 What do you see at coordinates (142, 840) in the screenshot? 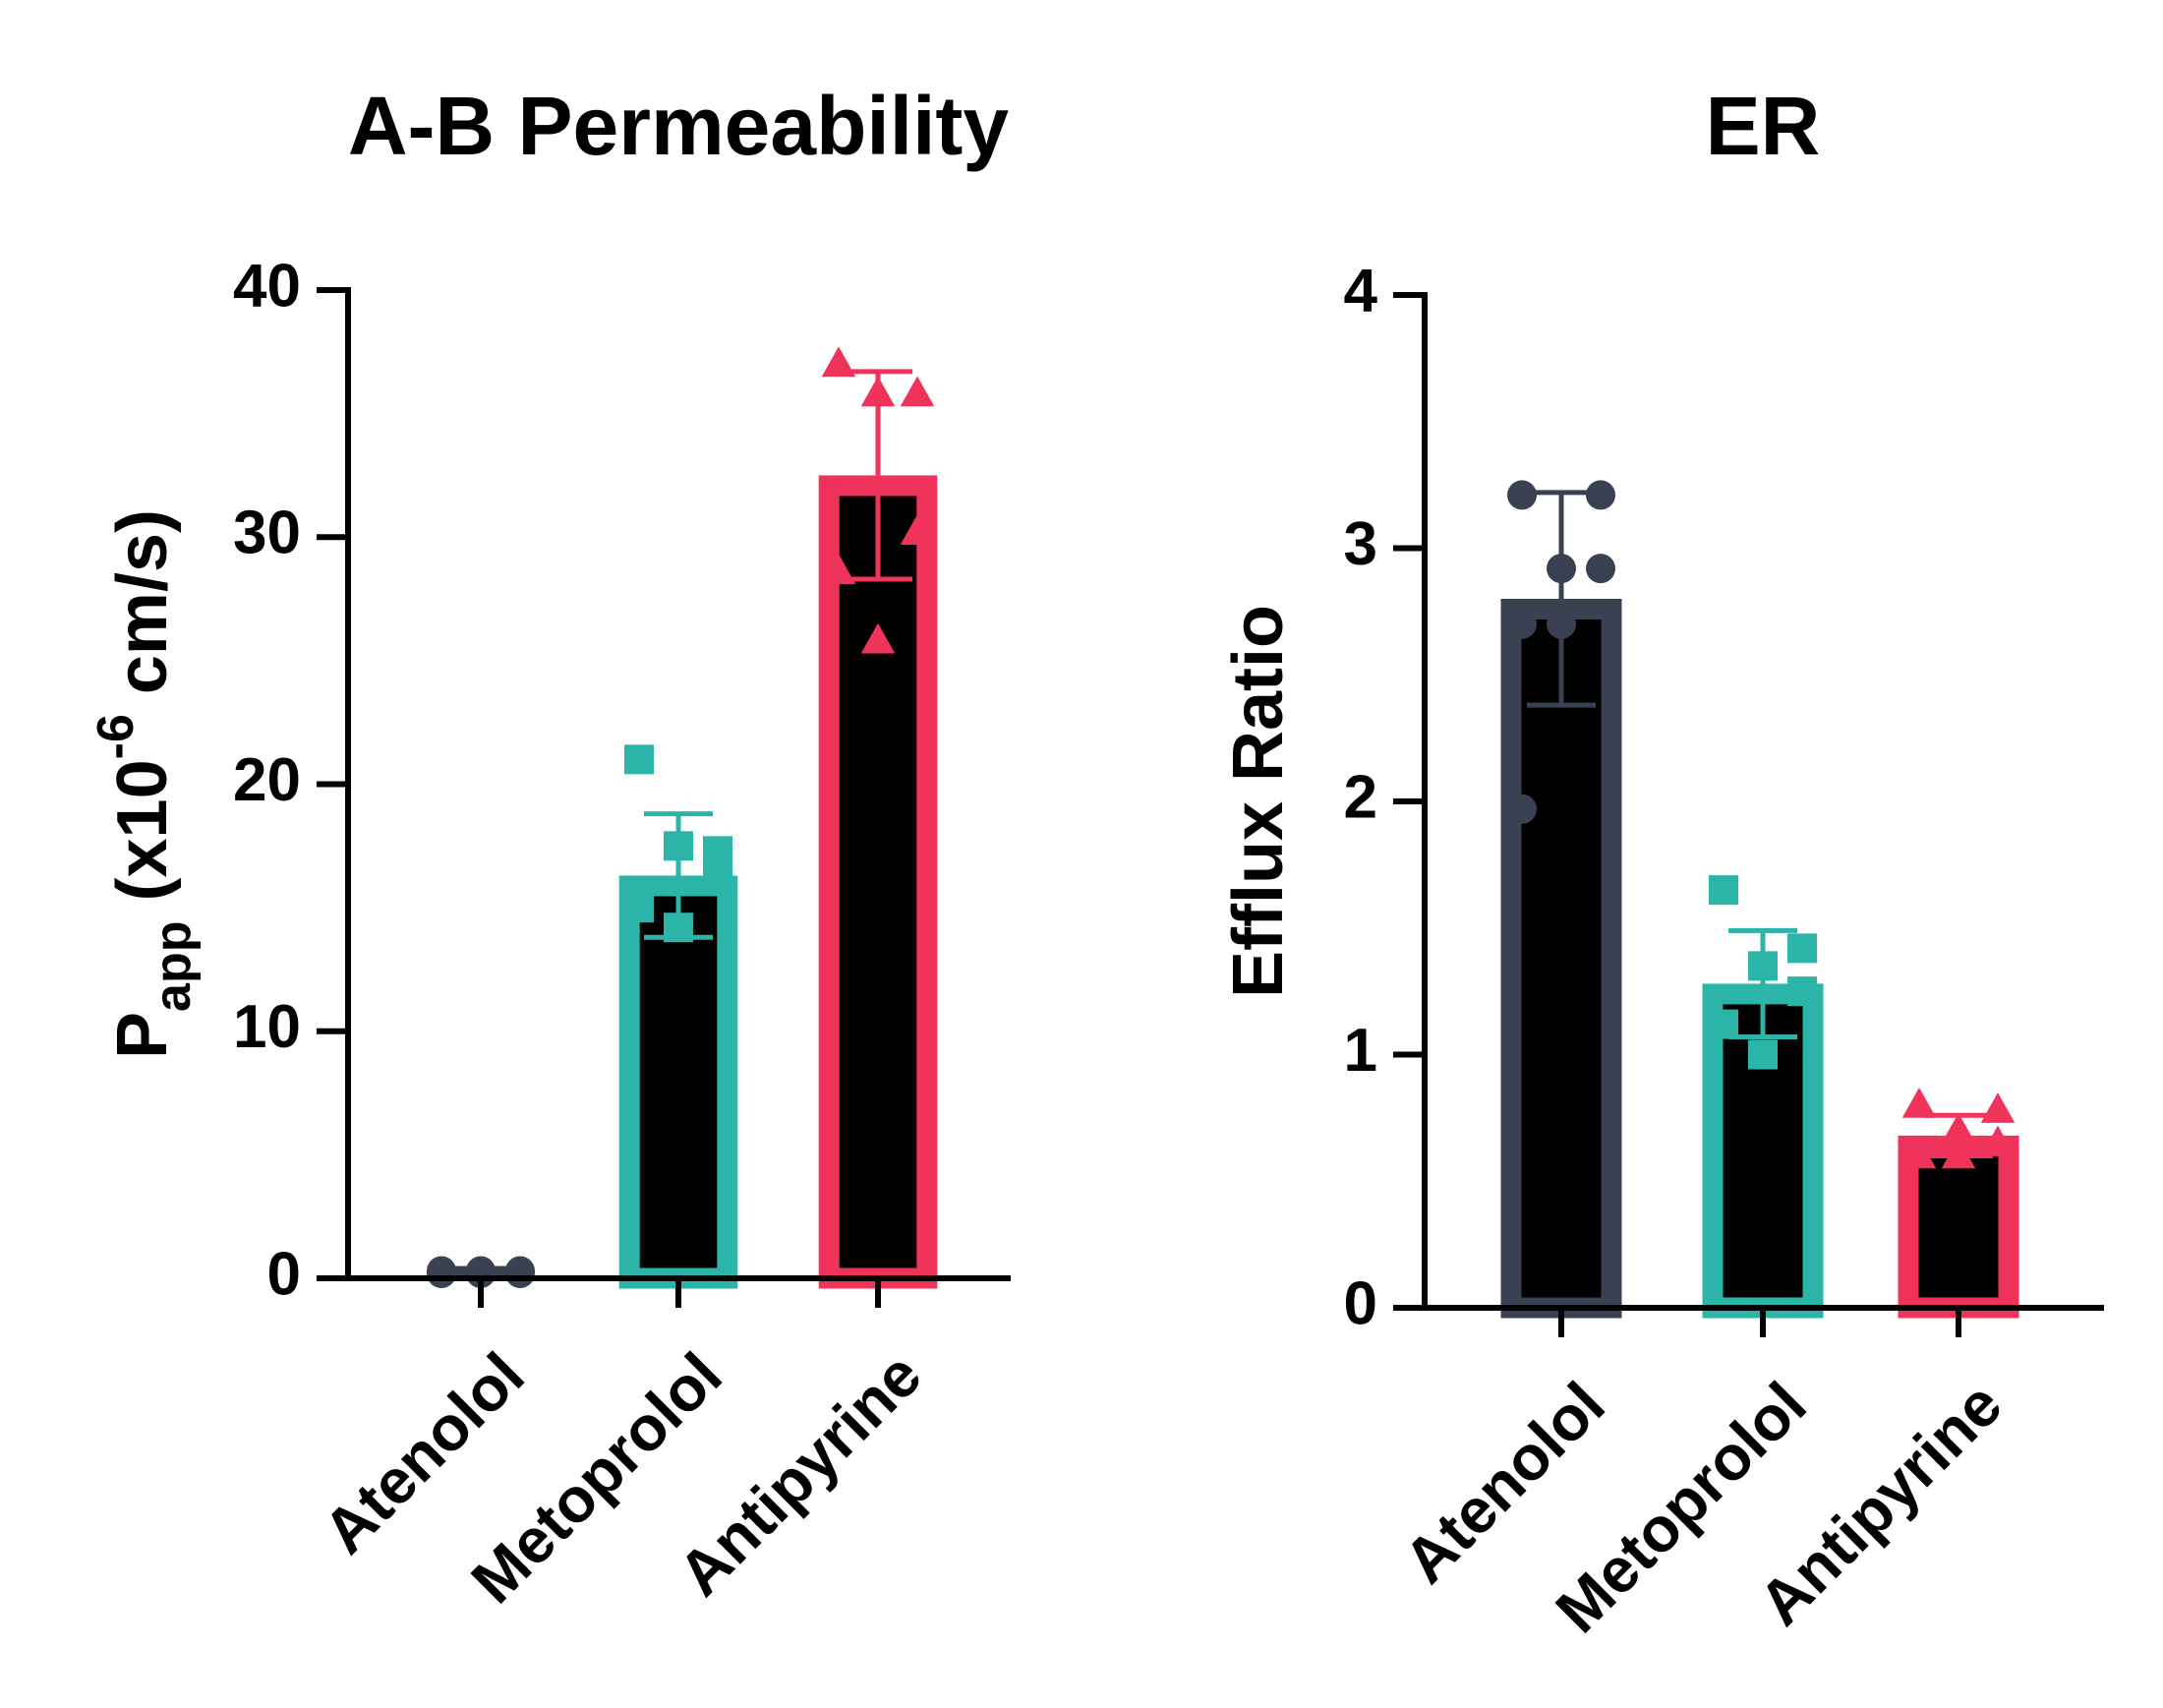
I see `y-axis-label-part: (x10` at bounding box center [142, 840].